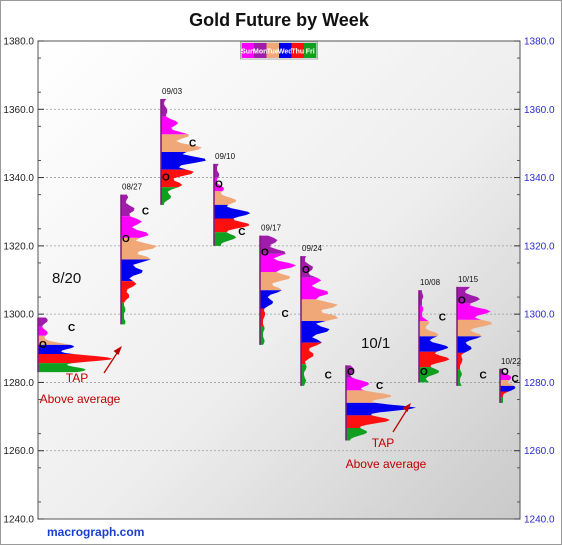 Image resolution: width=562 pixels, height=545 pixels. I want to click on legend-label: Wed, so click(285, 52).